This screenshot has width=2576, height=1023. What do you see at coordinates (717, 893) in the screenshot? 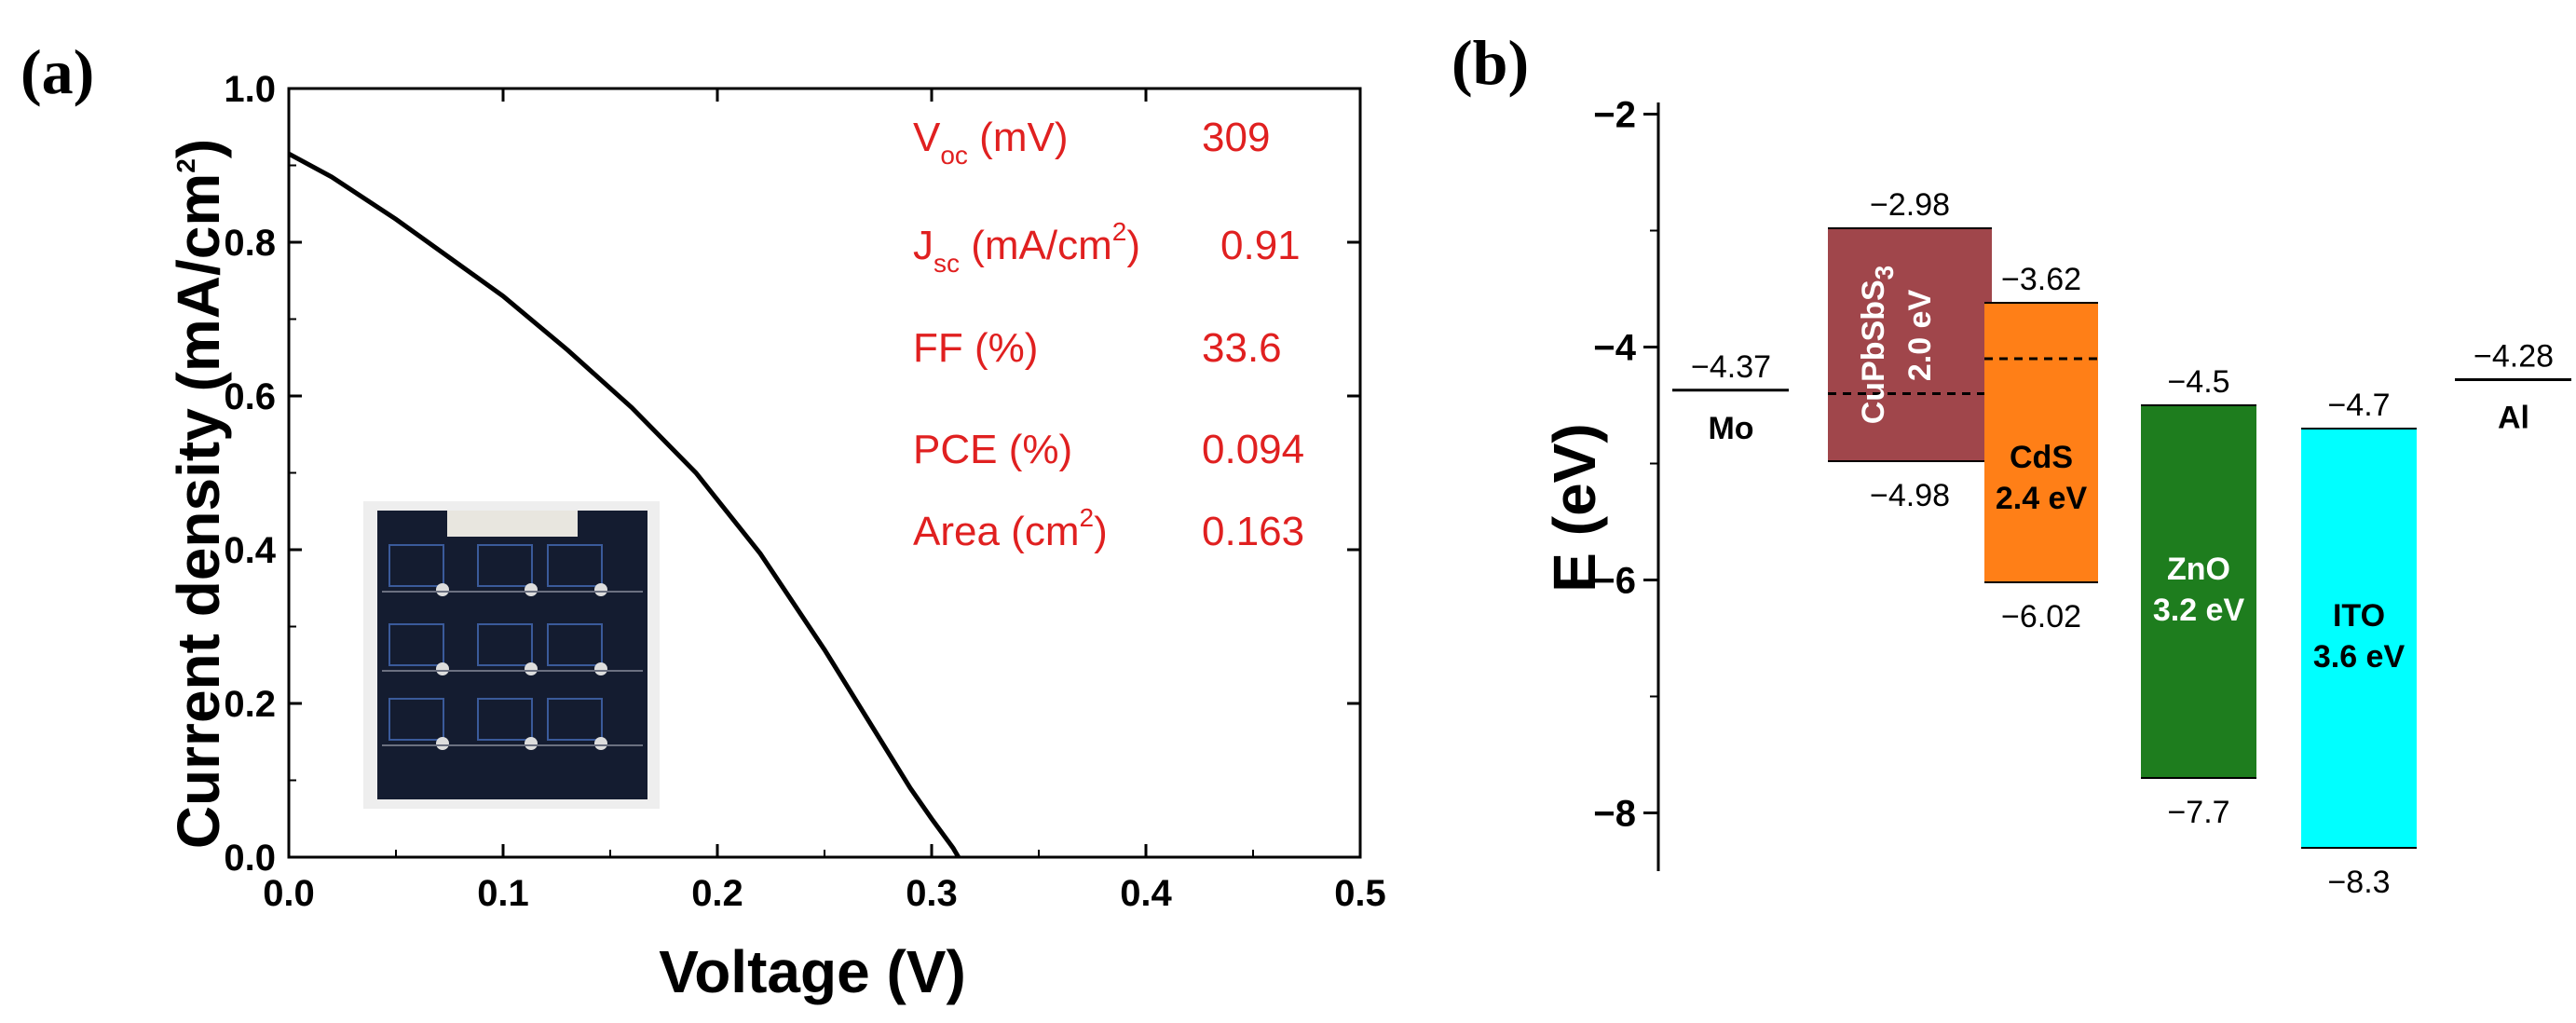
I see `x-tick-label: 0.2` at bounding box center [717, 893].